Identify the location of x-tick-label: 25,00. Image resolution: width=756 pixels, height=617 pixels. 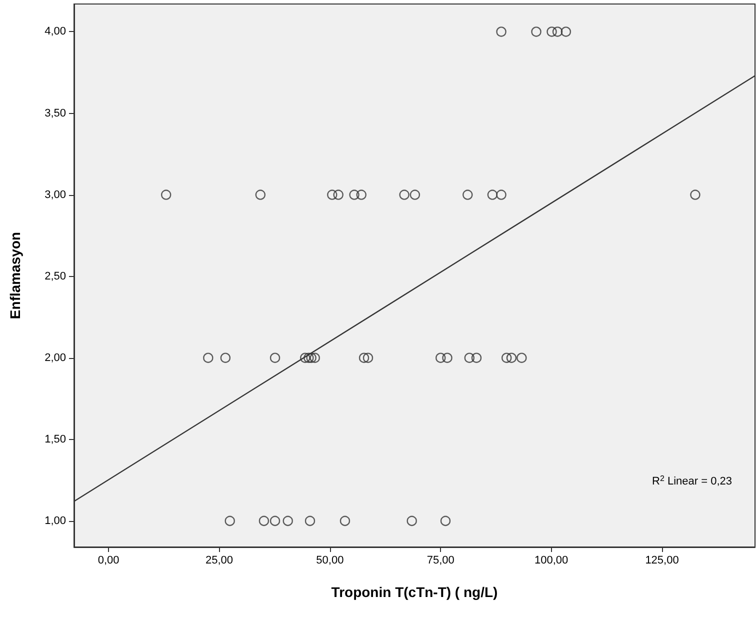
(219, 560).